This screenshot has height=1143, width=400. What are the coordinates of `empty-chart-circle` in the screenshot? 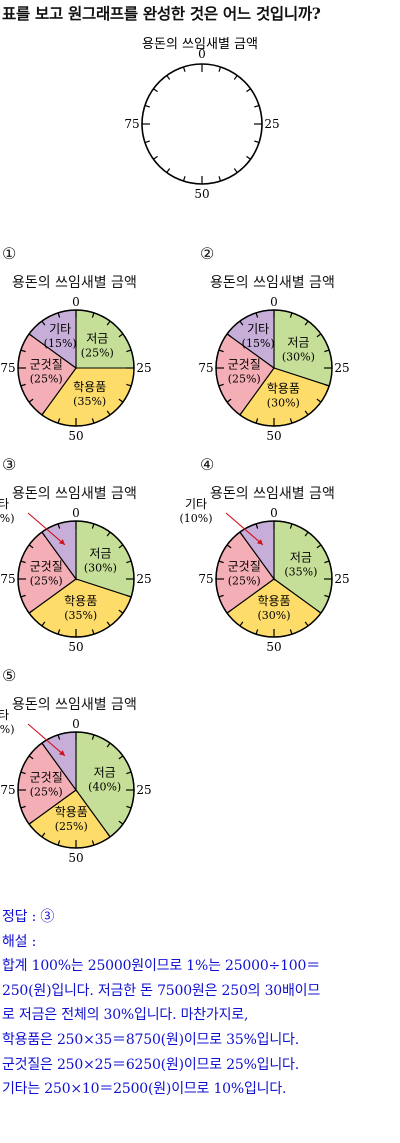 It's located at (202, 124).